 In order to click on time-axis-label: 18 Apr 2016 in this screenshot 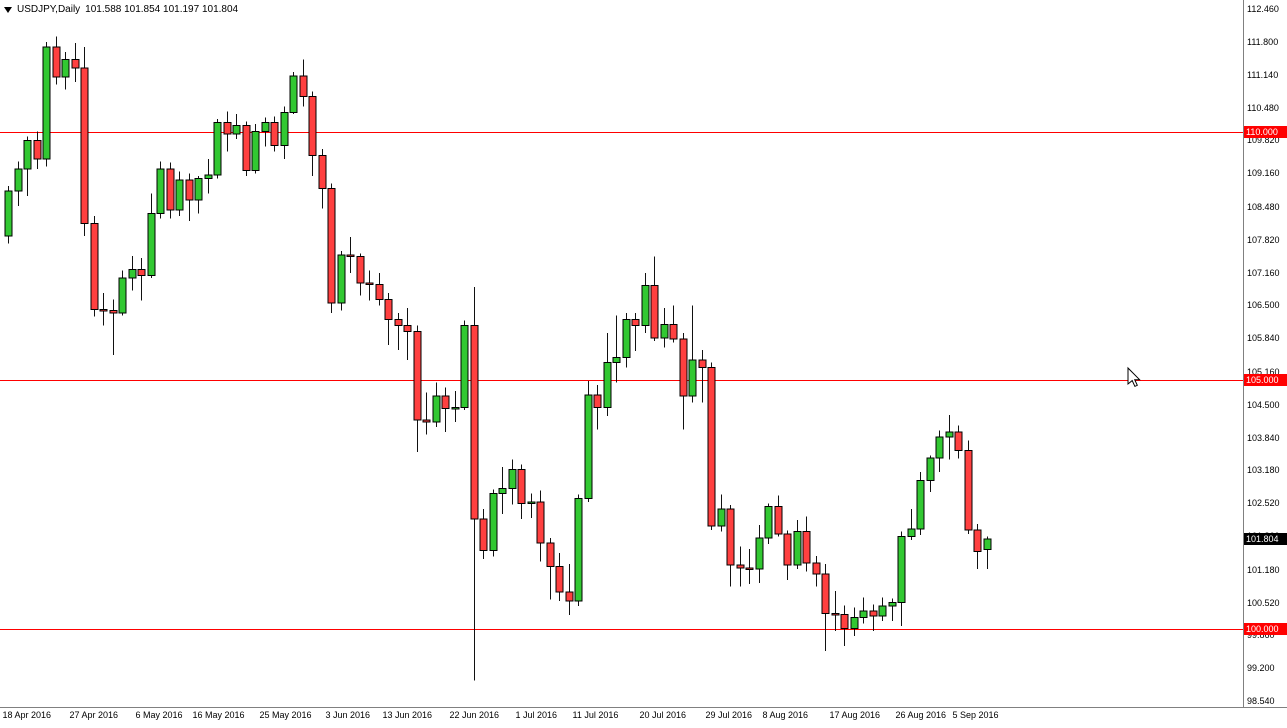, I will do `click(27, 715)`.